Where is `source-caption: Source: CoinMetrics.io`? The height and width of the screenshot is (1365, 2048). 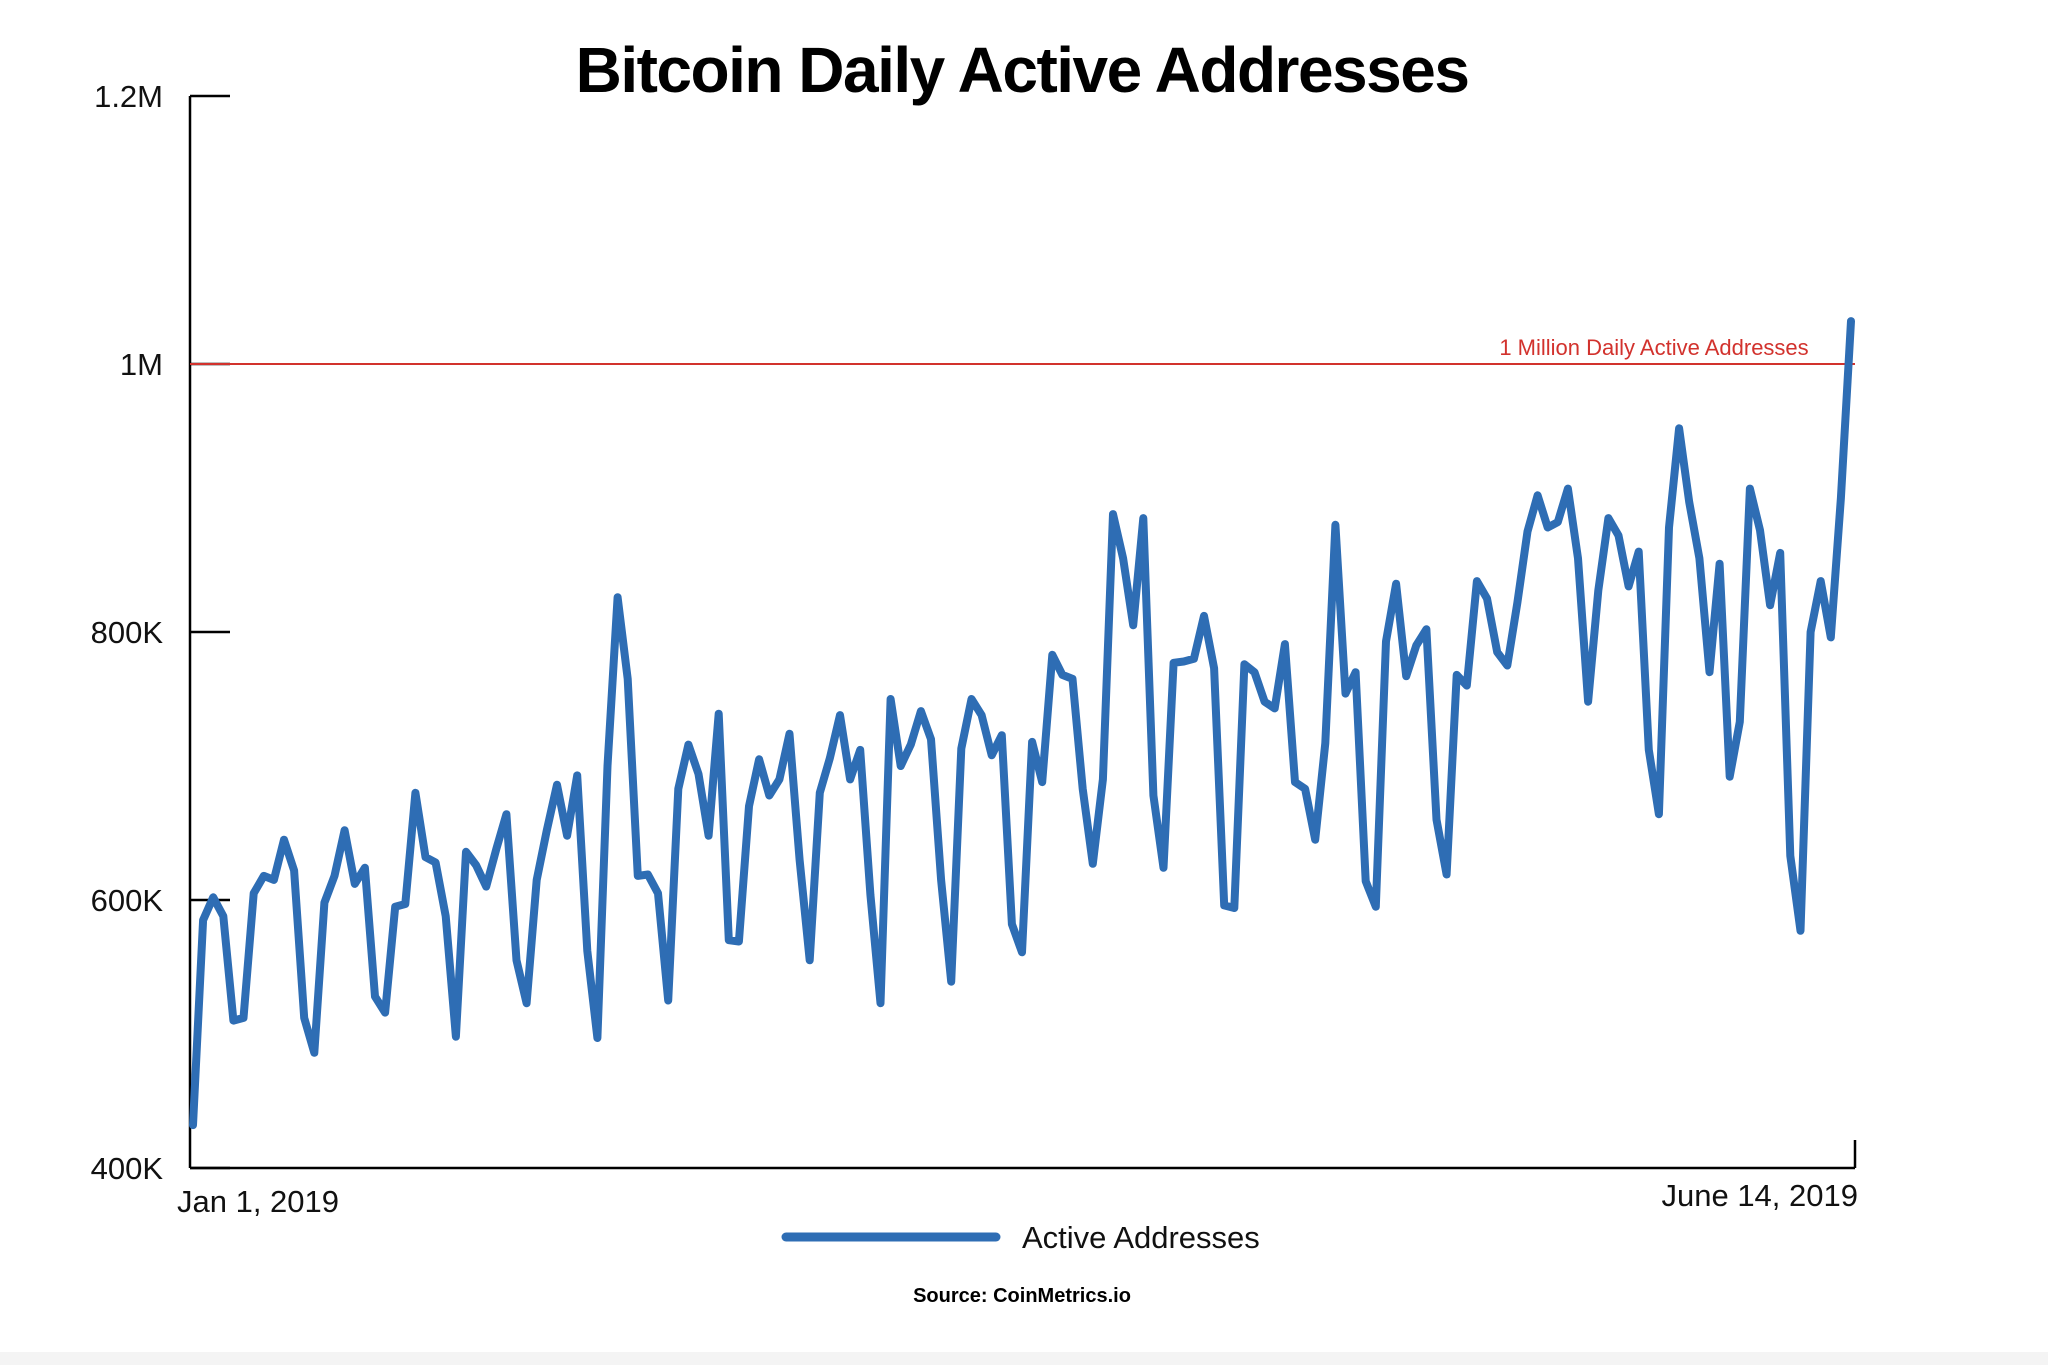 source-caption: Source: CoinMetrics.io is located at coordinates (1022, 1296).